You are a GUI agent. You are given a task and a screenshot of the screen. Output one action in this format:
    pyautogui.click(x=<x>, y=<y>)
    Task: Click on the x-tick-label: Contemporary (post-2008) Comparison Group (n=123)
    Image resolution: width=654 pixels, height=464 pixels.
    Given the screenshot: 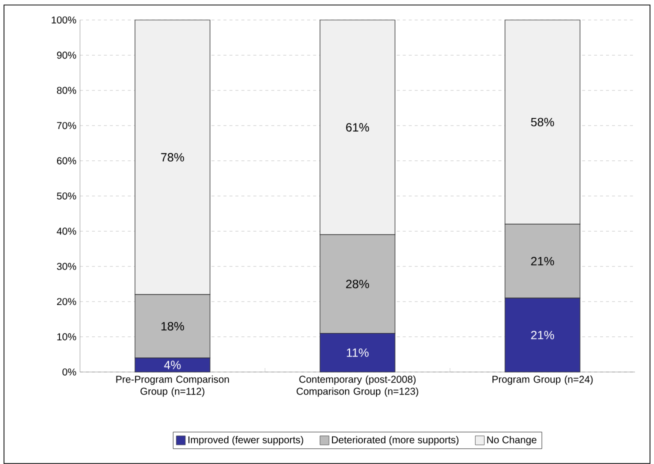 What is the action you would take?
    pyautogui.click(x=357, y=386)
    